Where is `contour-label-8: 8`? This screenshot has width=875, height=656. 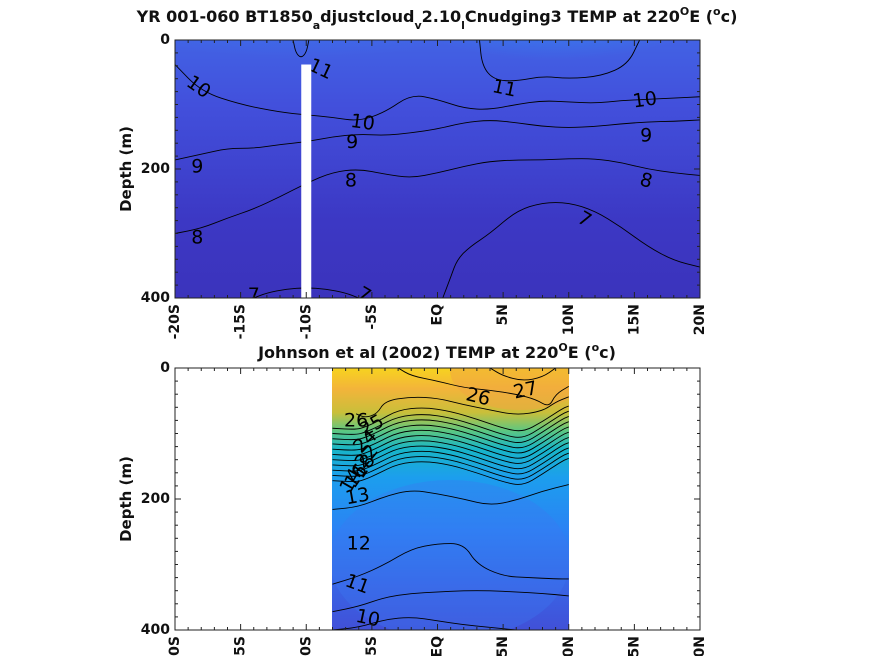 contour-label-8: 8 is located at coordinates (197, 237).